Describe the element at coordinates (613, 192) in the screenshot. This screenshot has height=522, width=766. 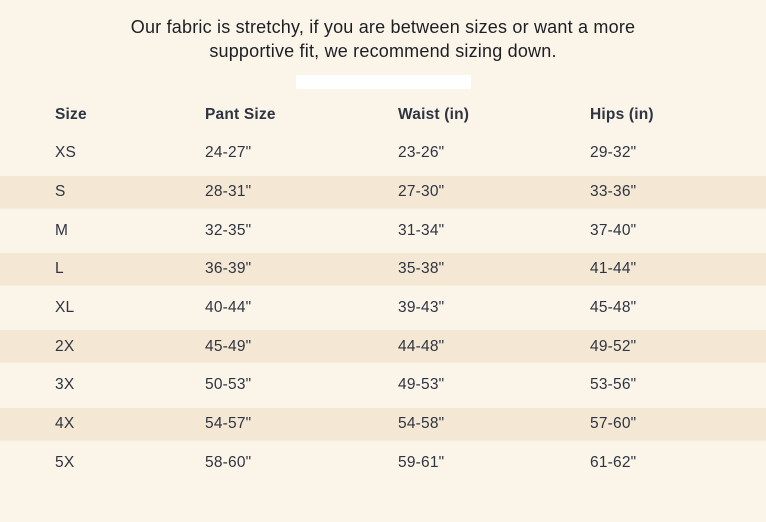
I see `cell-hips: 33-36"` at that location.